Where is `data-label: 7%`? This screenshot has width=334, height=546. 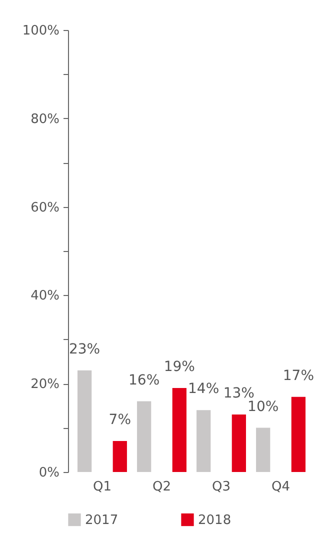 data-label: 7% is located at coordinates (119, 420).